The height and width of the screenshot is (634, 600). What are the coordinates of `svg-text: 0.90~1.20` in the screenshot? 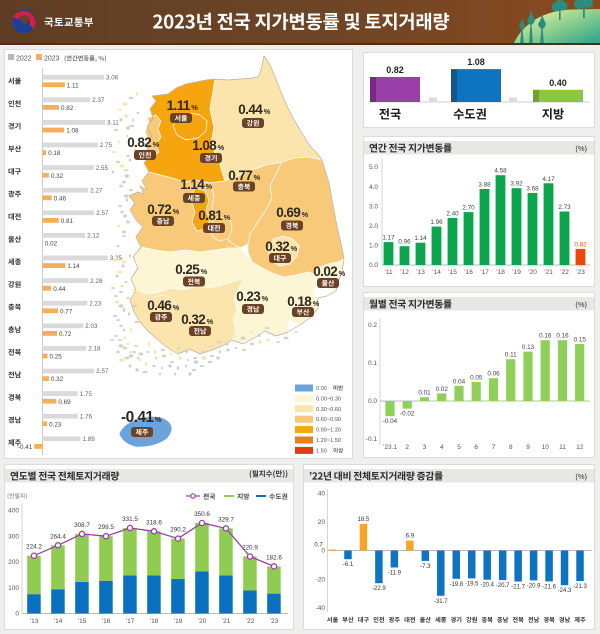 It's located at (328, 431).